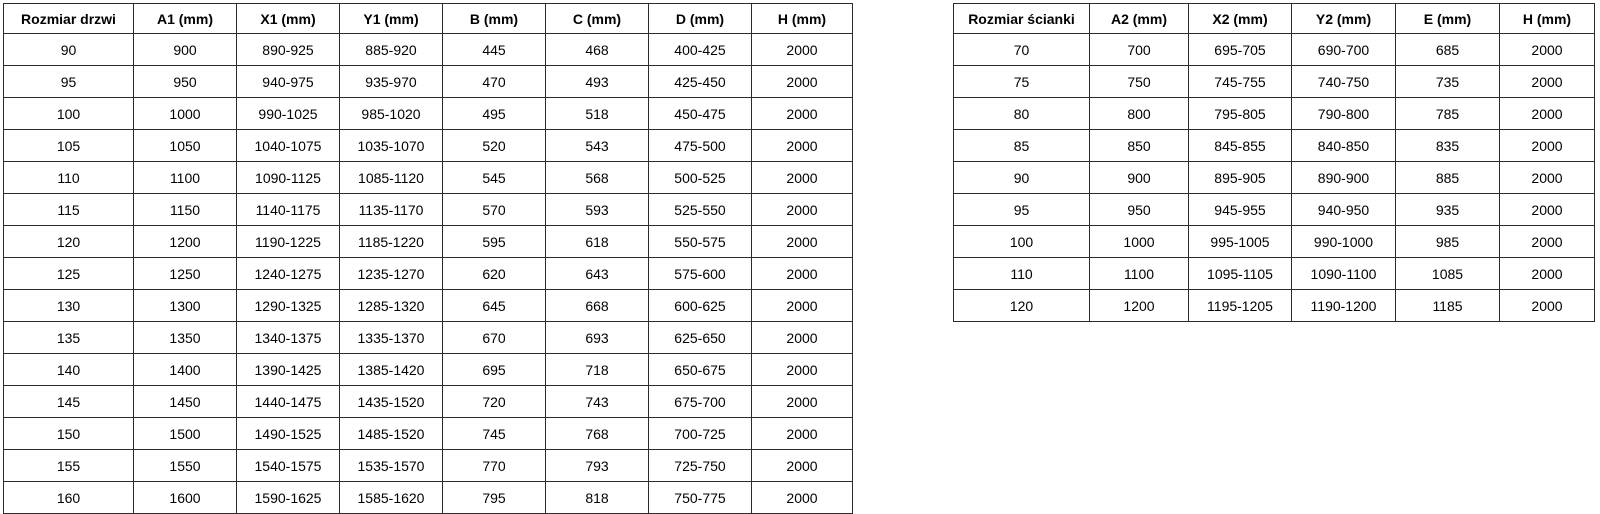 The width and height of the screenshot is (1600, 514). What do you see at coordinates (597, 18) in the screenshot?
I see `column-header: C (mm)` at bounding box center [597, 18].